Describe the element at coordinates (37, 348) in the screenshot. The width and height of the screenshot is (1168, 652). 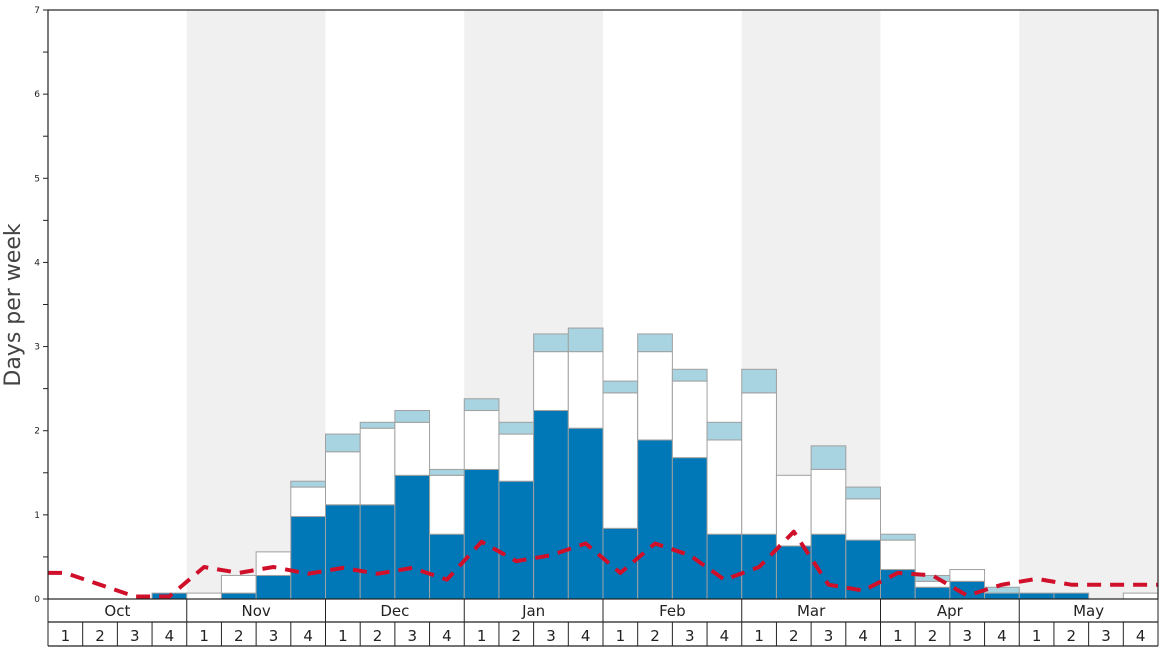
I see `y-tick-label: 3` at that location.